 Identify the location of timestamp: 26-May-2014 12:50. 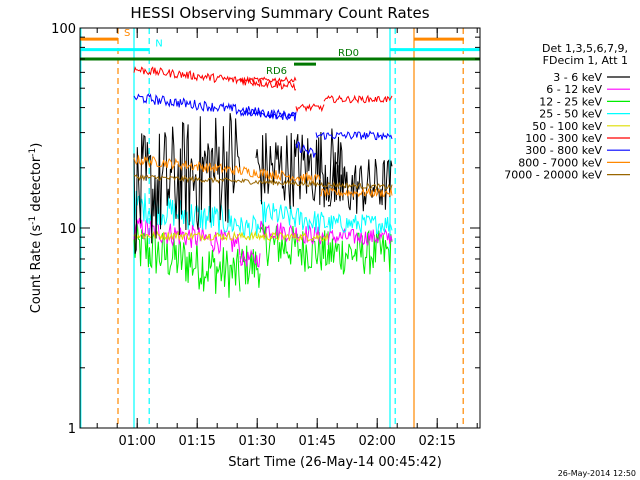
(597, 473).